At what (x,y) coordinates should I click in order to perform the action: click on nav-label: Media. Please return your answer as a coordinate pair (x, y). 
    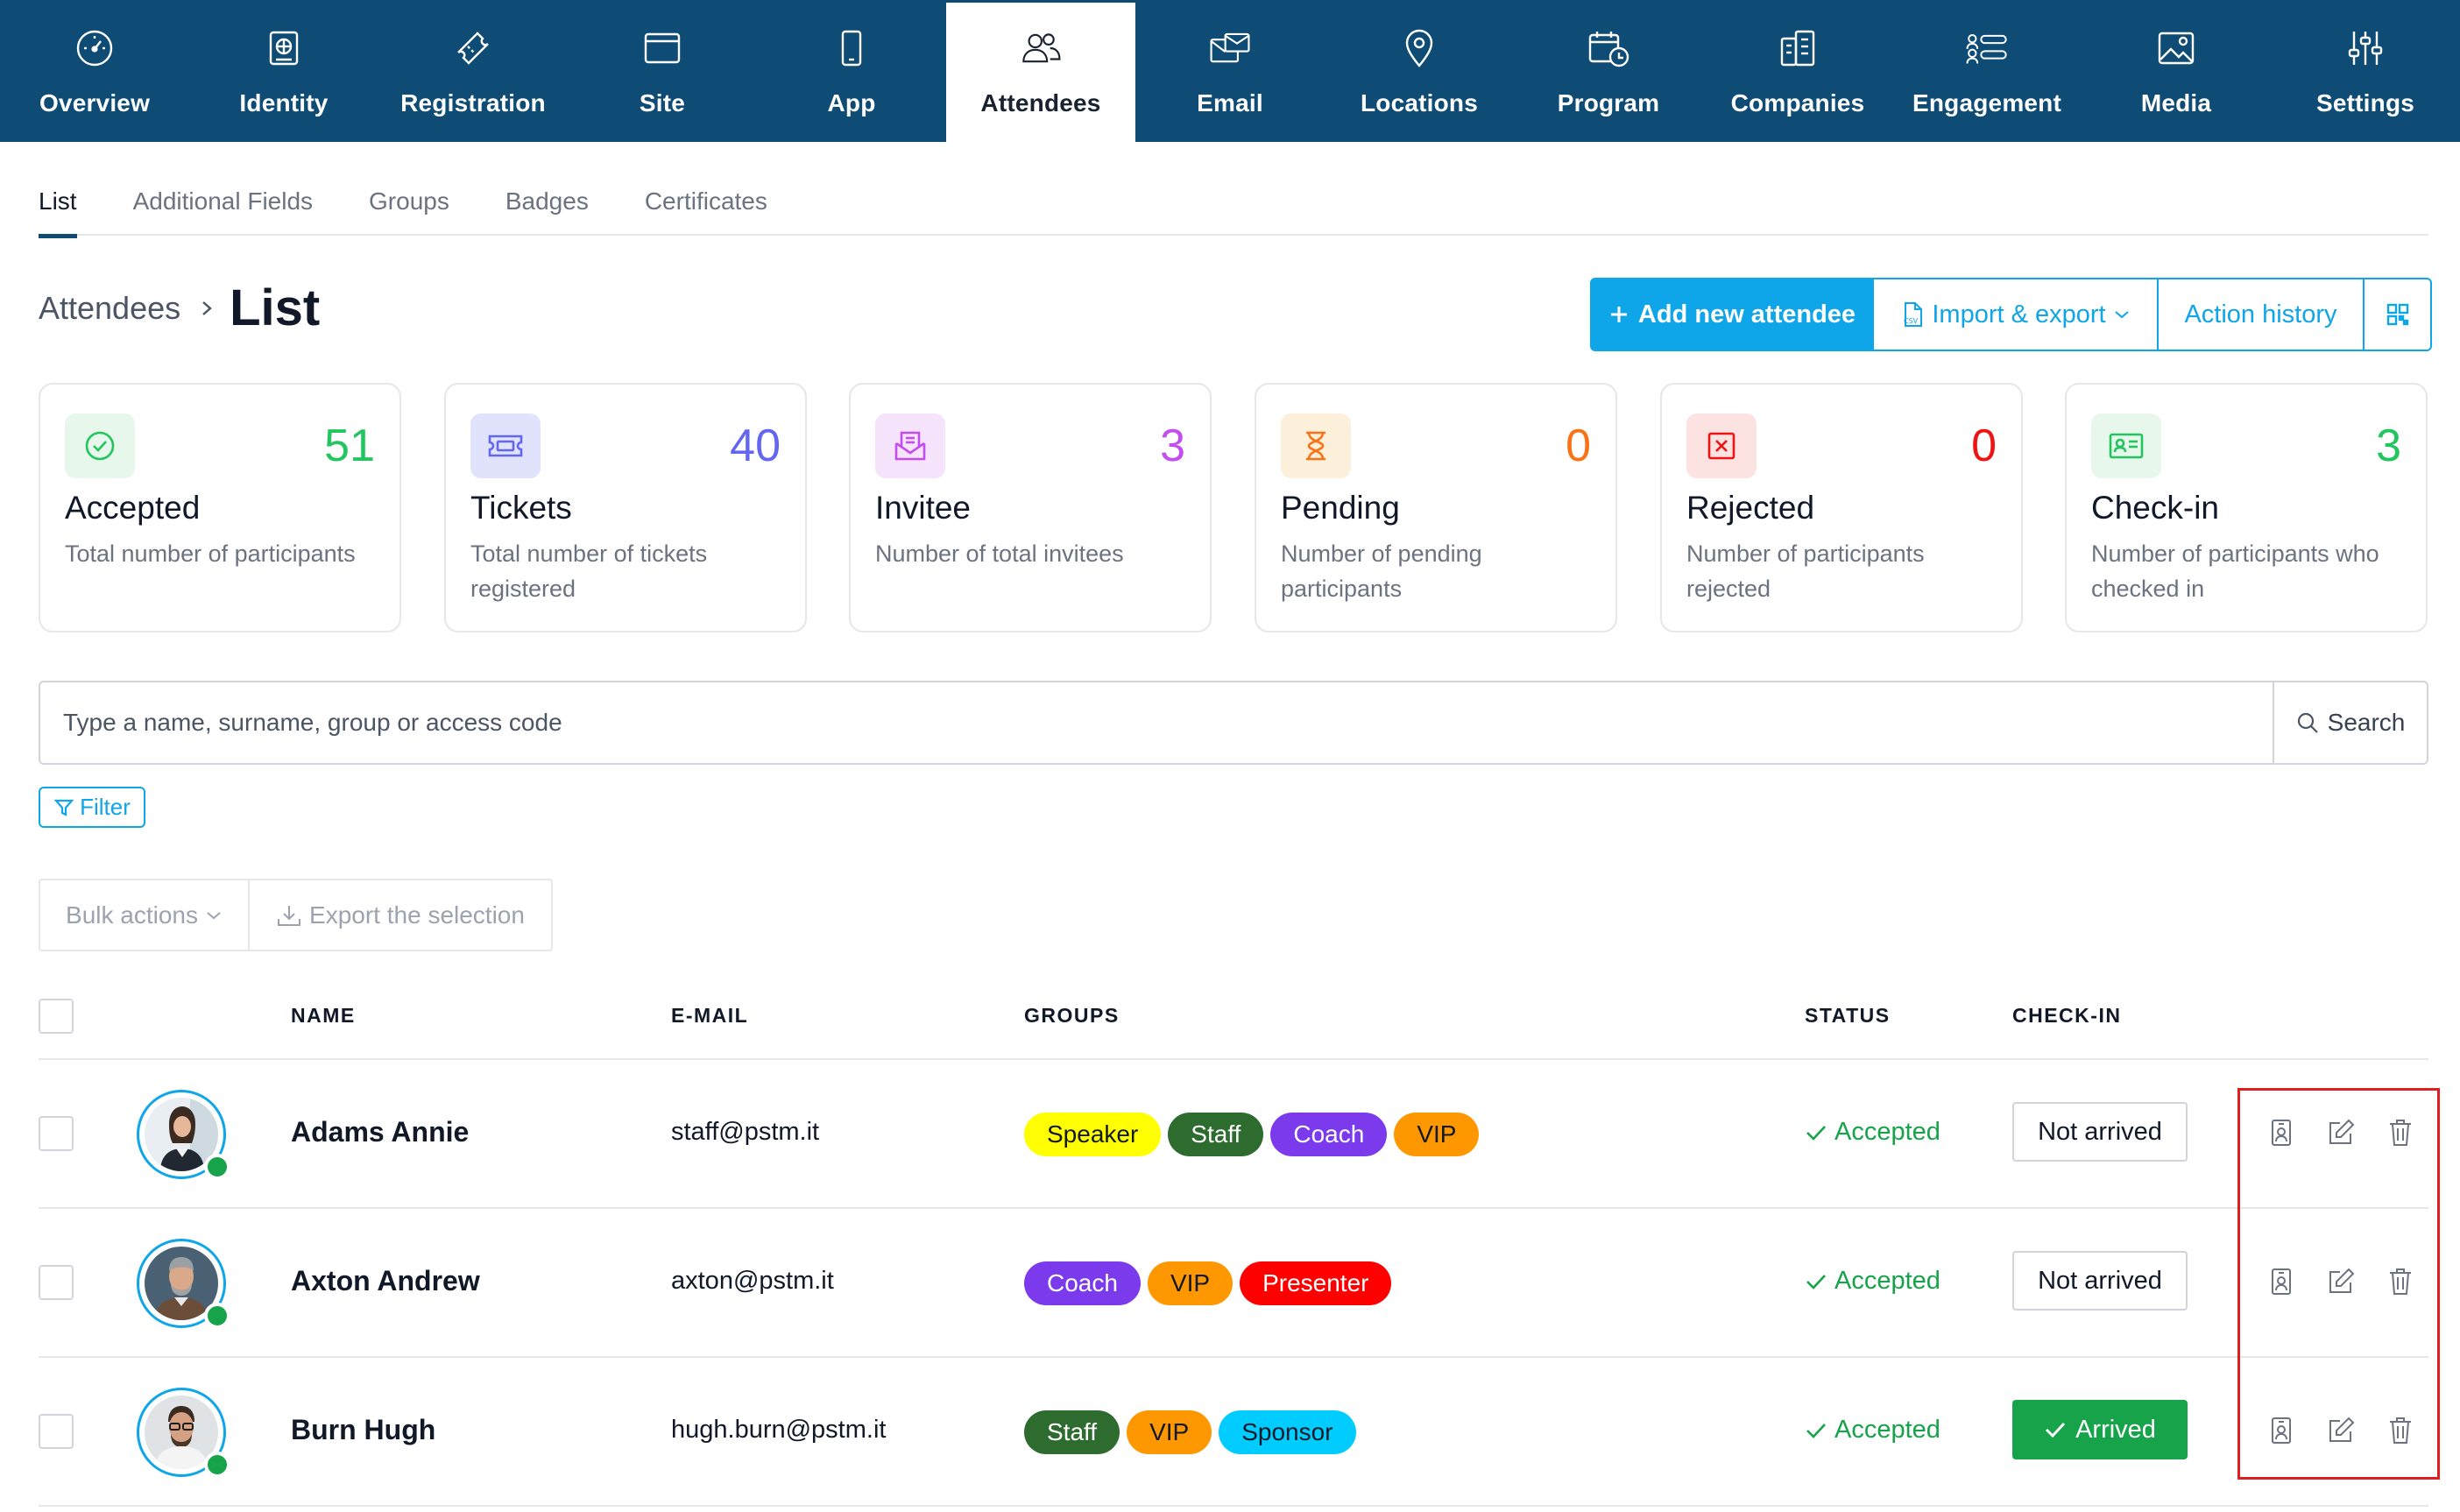
    Looking at the image, I should click on (2176, 103).